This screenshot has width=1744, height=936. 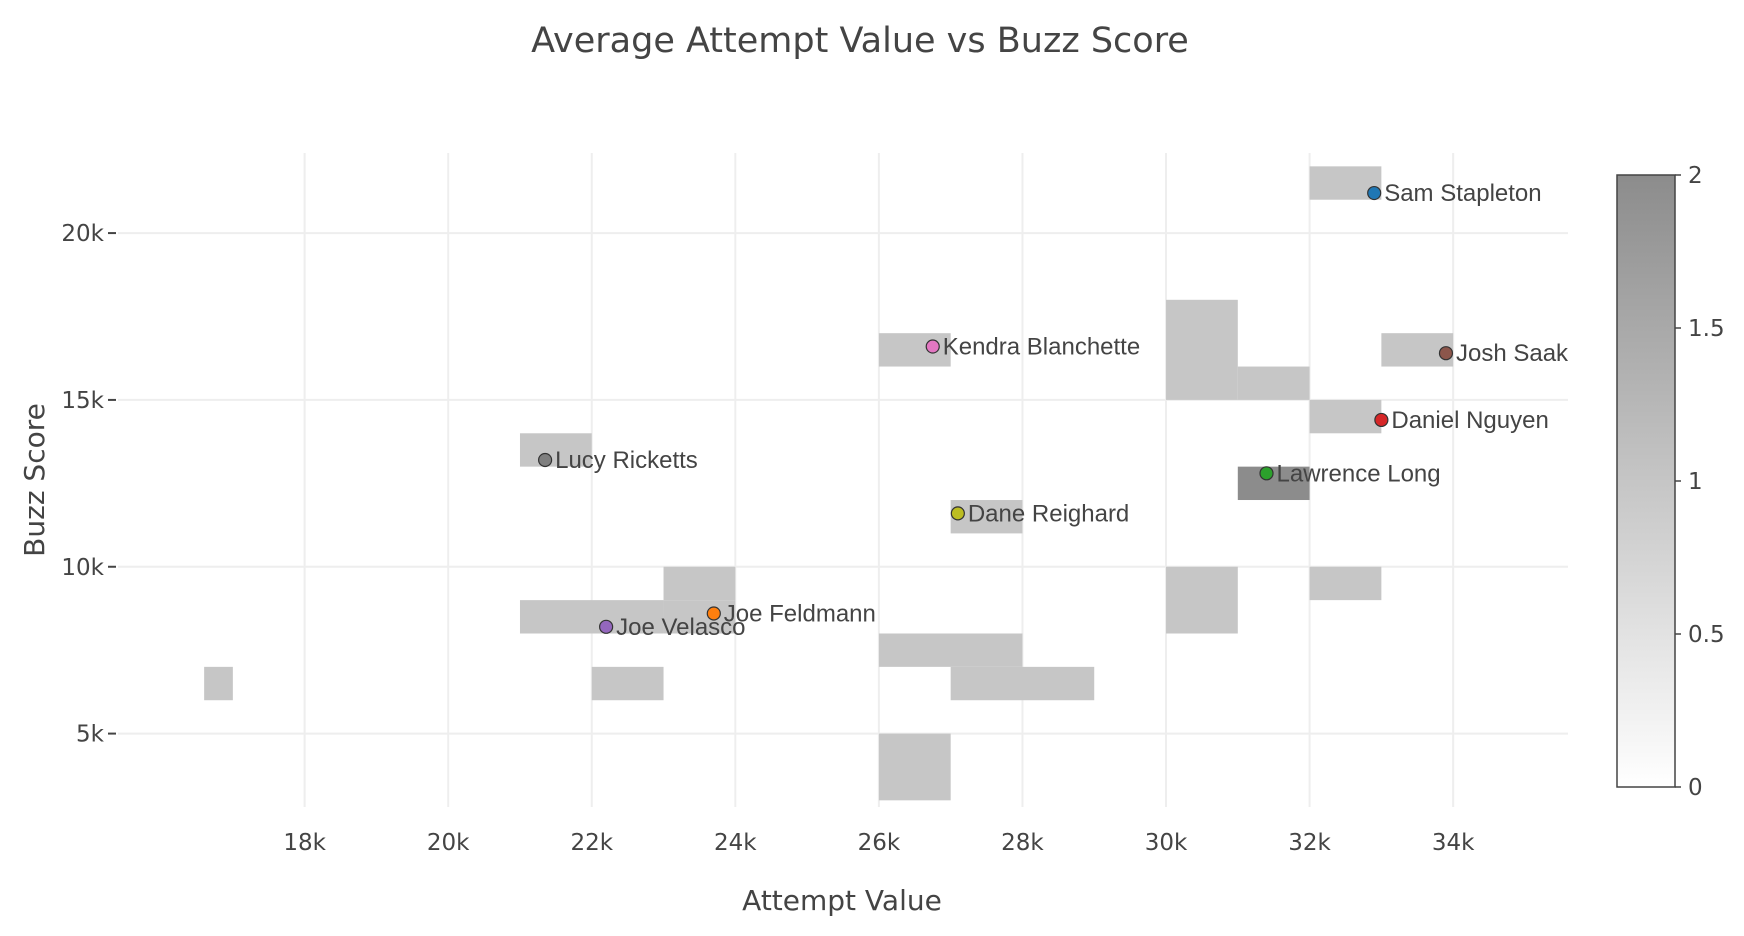 What do you see at coordinates (1022, 843) in the screenshot?
I see `x-tick-label: 28k` at bounding box center [1022, 843].